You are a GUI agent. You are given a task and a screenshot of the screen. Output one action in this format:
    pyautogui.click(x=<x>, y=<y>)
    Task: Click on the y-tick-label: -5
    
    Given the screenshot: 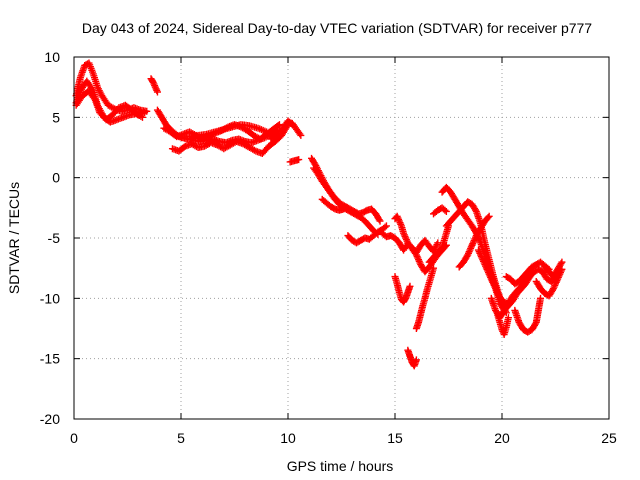 What is the action you would take?
    pyautogui.click(x=54, y=238)
    